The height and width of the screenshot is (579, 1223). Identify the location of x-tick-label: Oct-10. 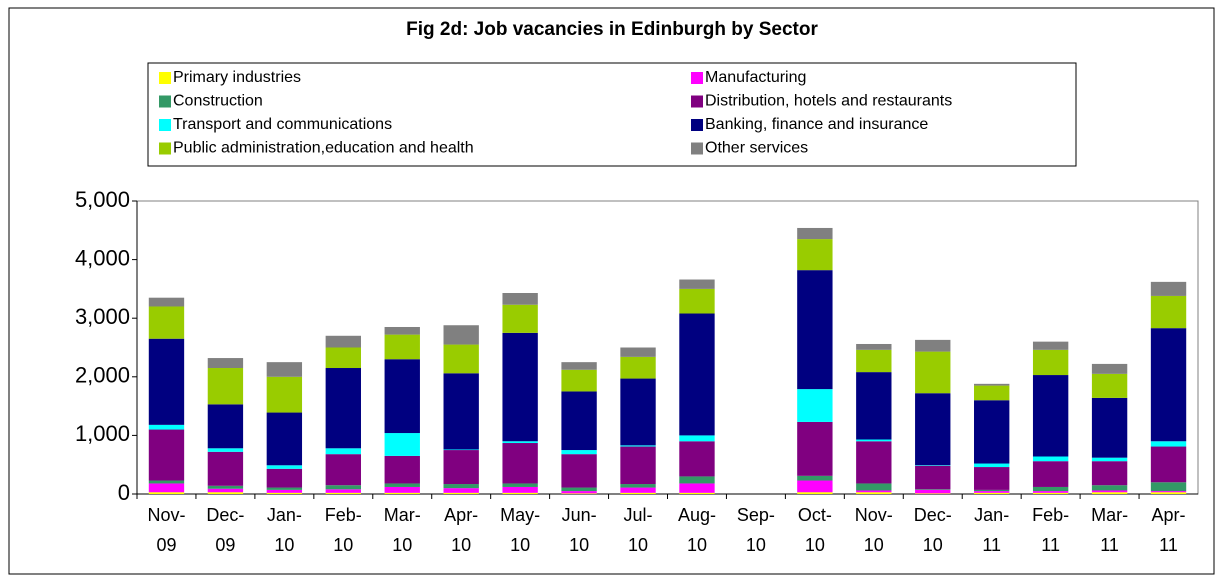
(814, 530).